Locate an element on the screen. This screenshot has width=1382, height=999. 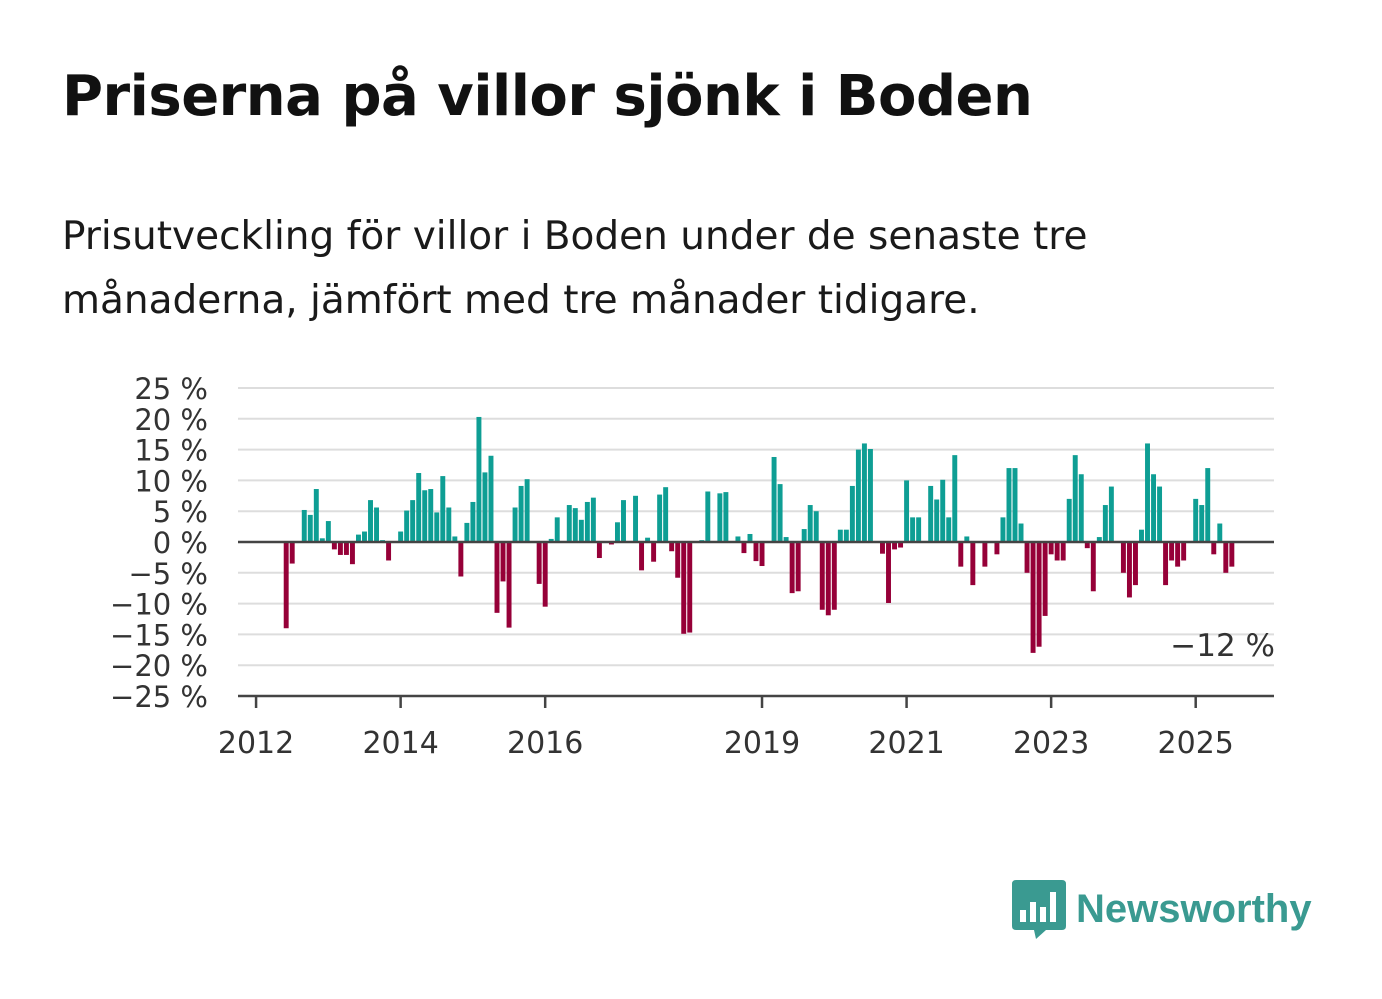
y-tick-label: 5 % is located at coordinates (180, 512).